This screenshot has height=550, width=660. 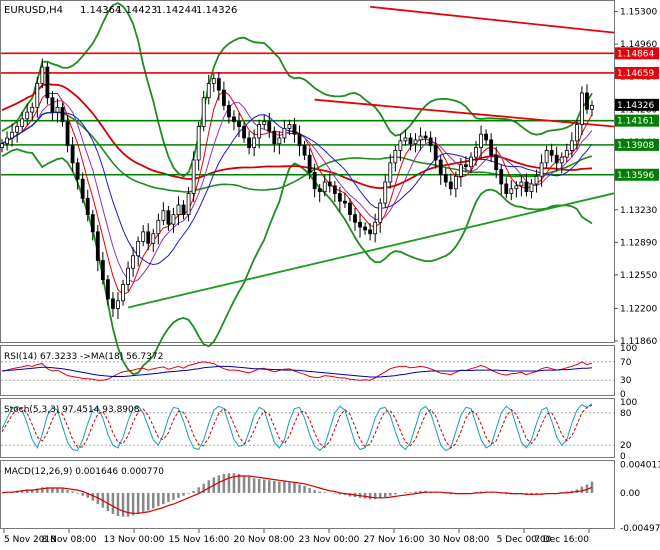 I want to click on level-label-1.13908: 1.13908, so click(x=635, y=146).